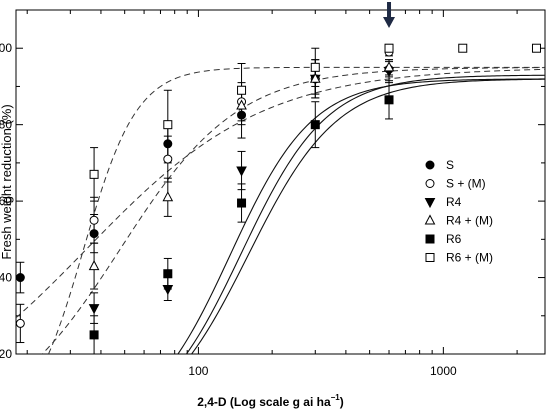 The height and width of the screenshot is (415, 550). What do you see at coordinates (198, 371) in the screenshot?
I see `x-tick-label: 100` at bounding box center [198, 371].